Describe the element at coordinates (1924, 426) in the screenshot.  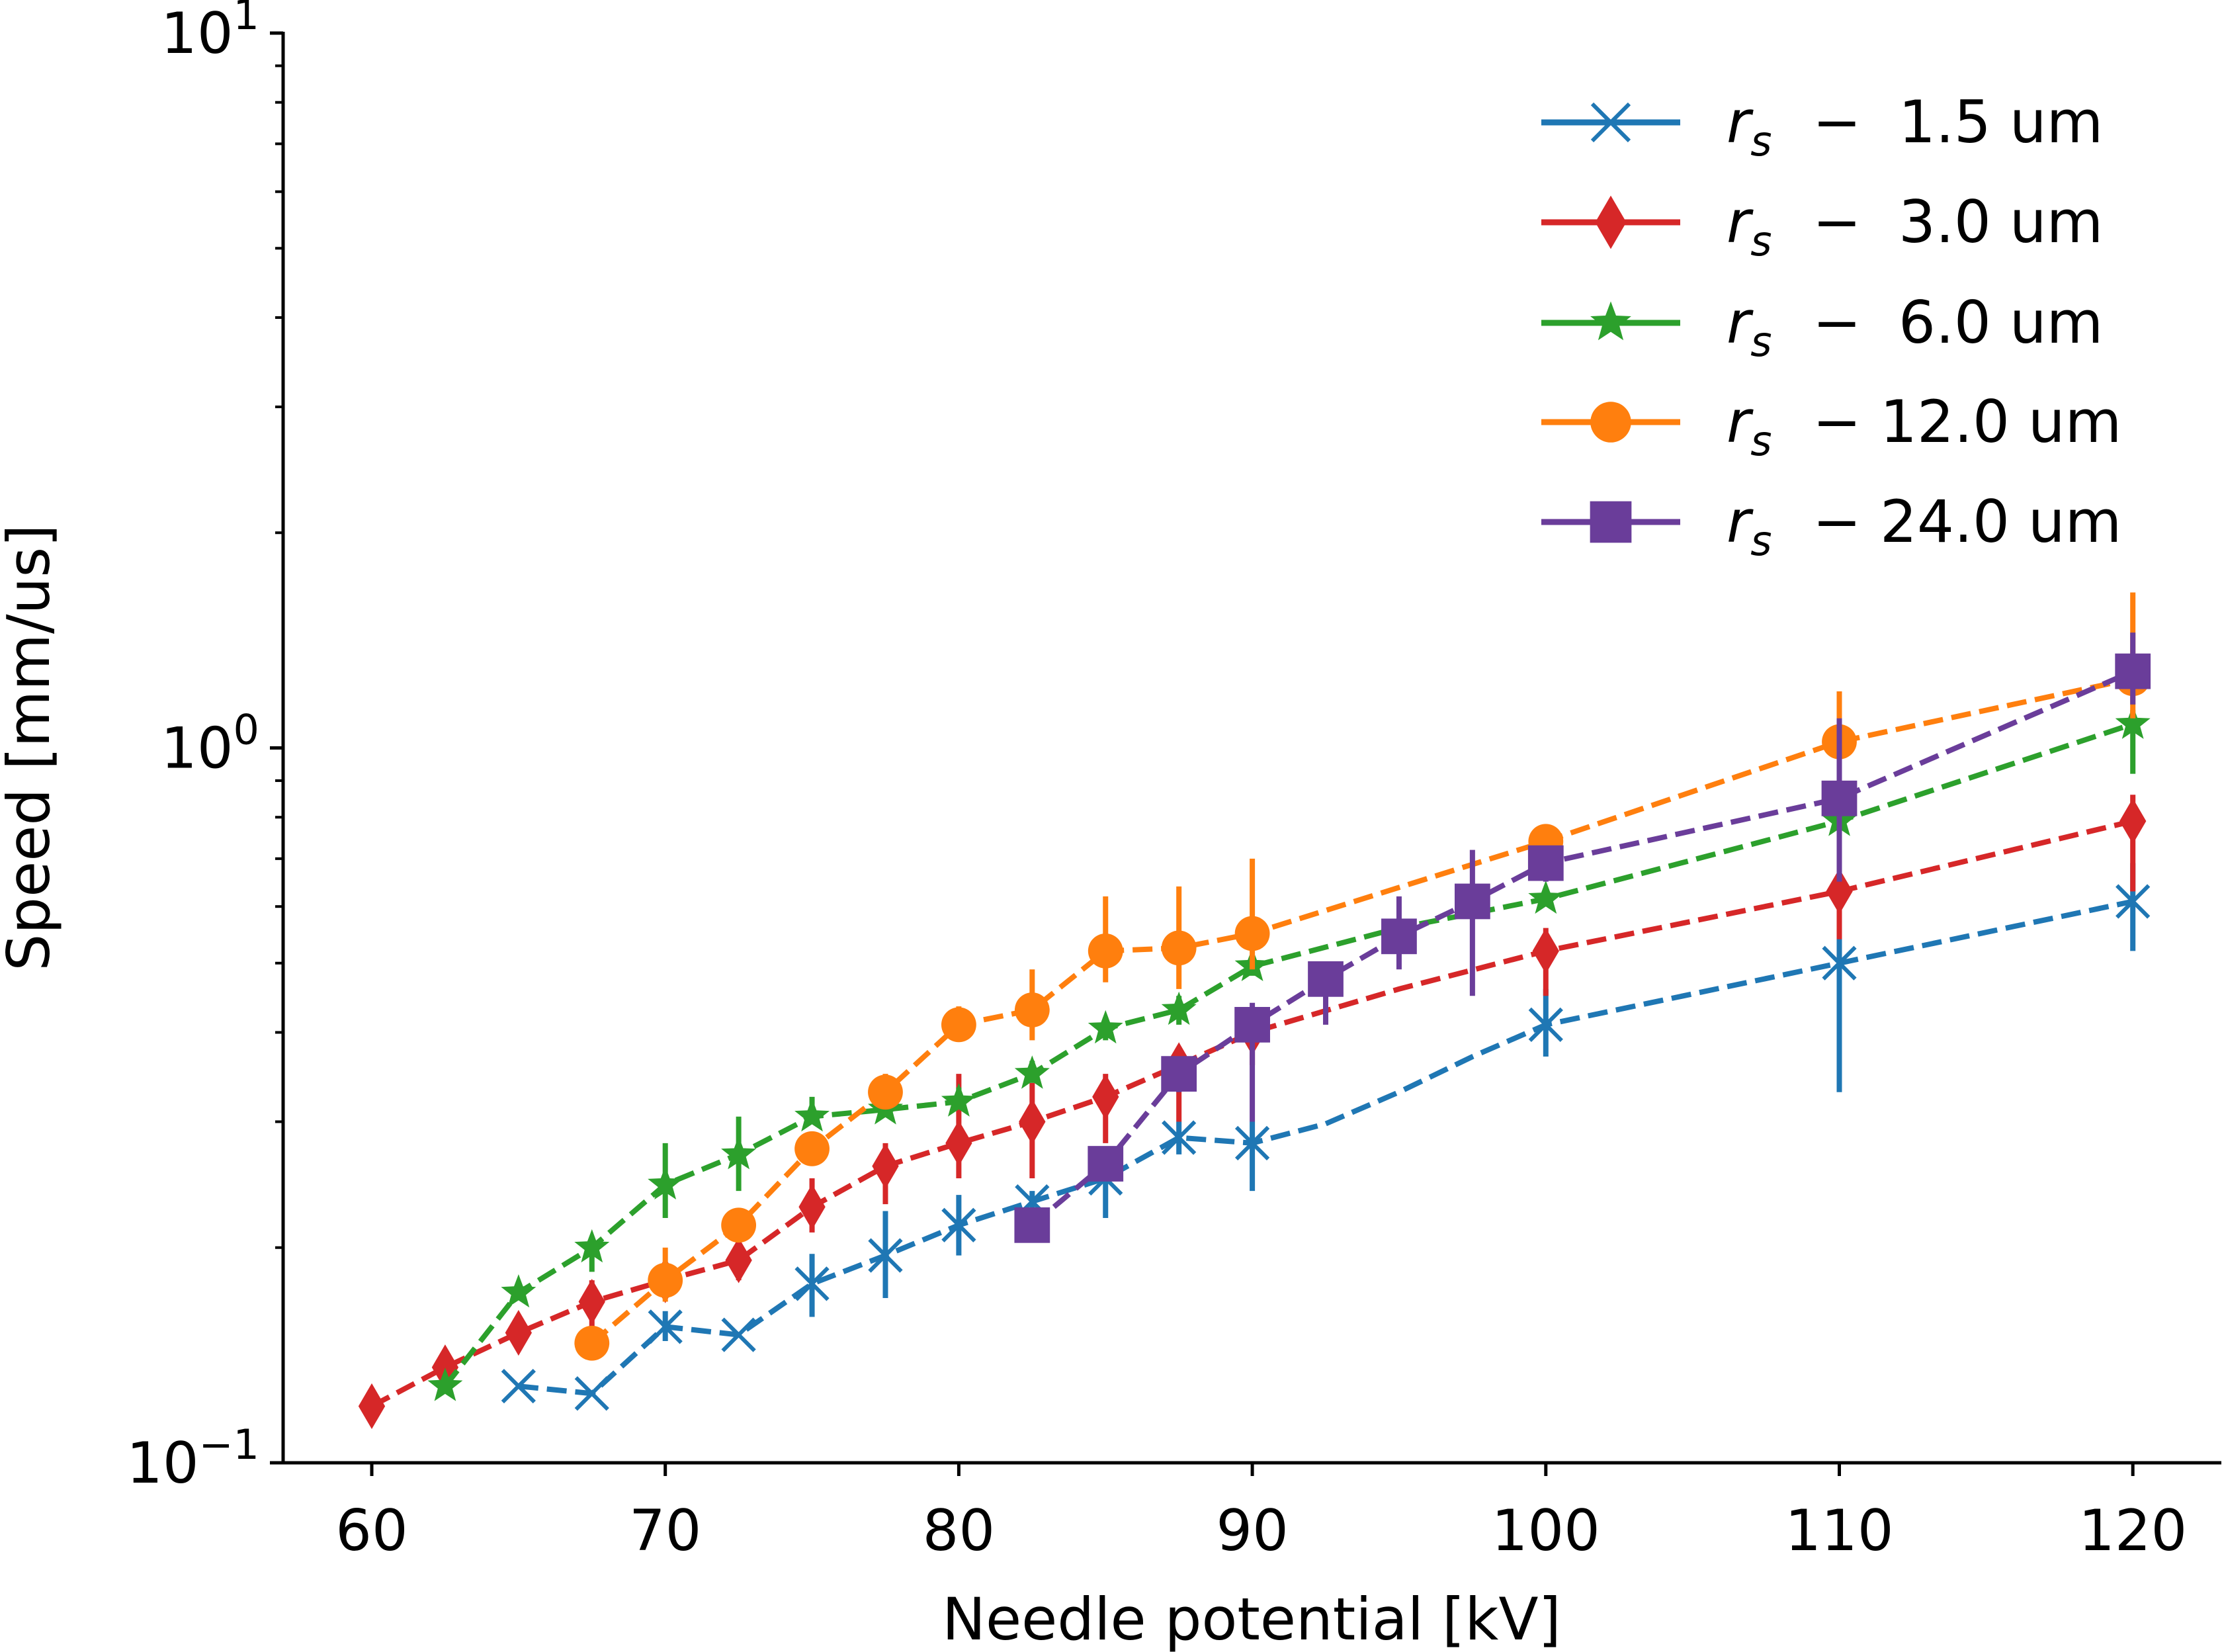
I see `legend-label: rs −12.0 um` at that location.